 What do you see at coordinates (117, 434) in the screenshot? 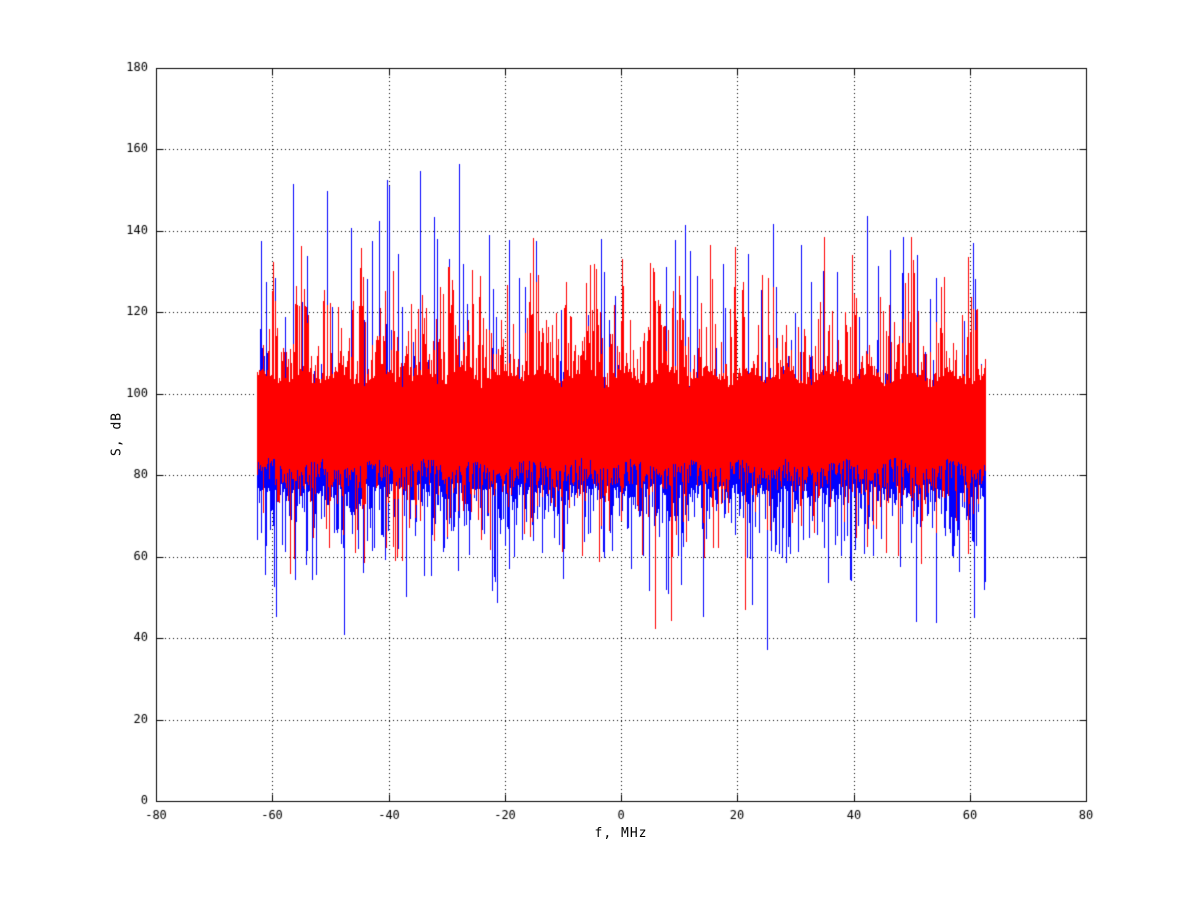
I see `y-axis-label: S, dB` at bounding box center [117, 434].